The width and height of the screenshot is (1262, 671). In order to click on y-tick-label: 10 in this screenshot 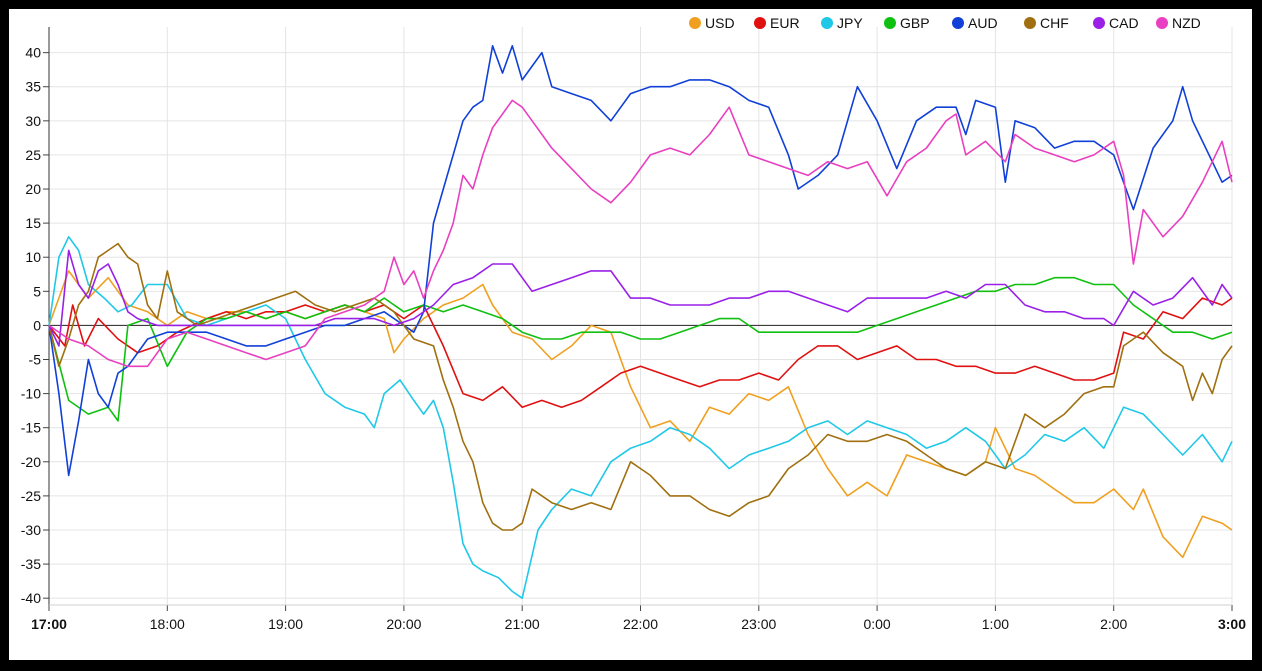, I will do `click(33, 257)`.